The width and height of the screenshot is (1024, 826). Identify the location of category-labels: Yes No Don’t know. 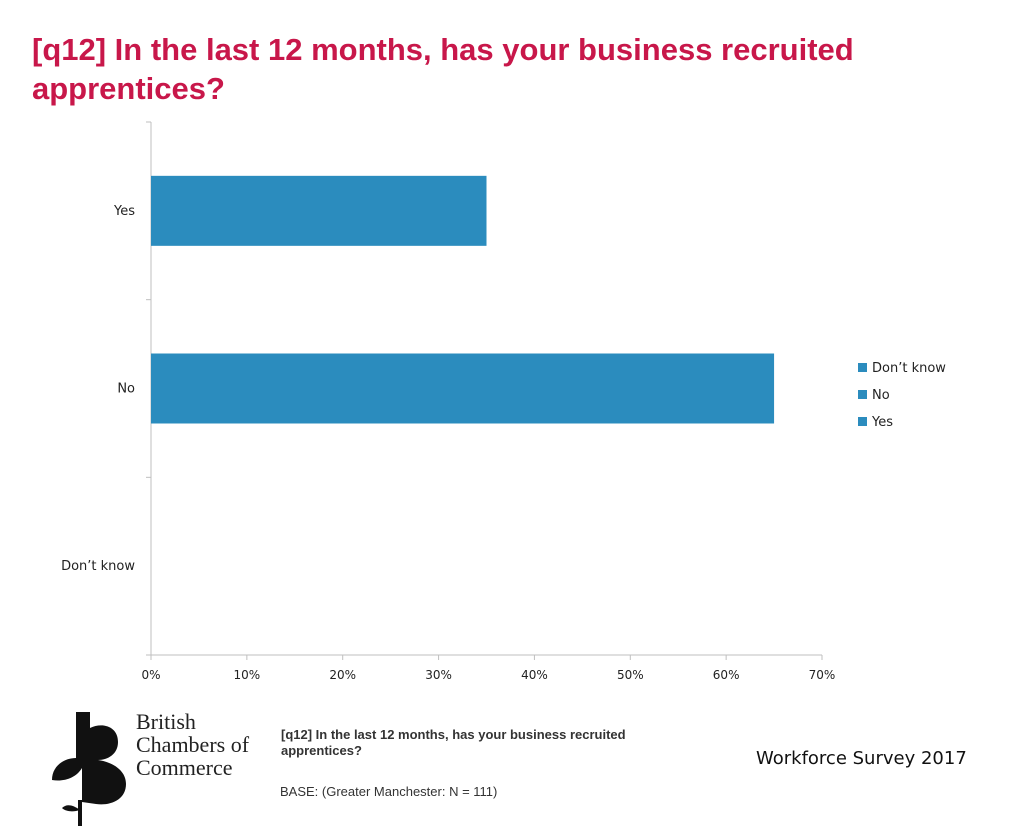
(98, 389).